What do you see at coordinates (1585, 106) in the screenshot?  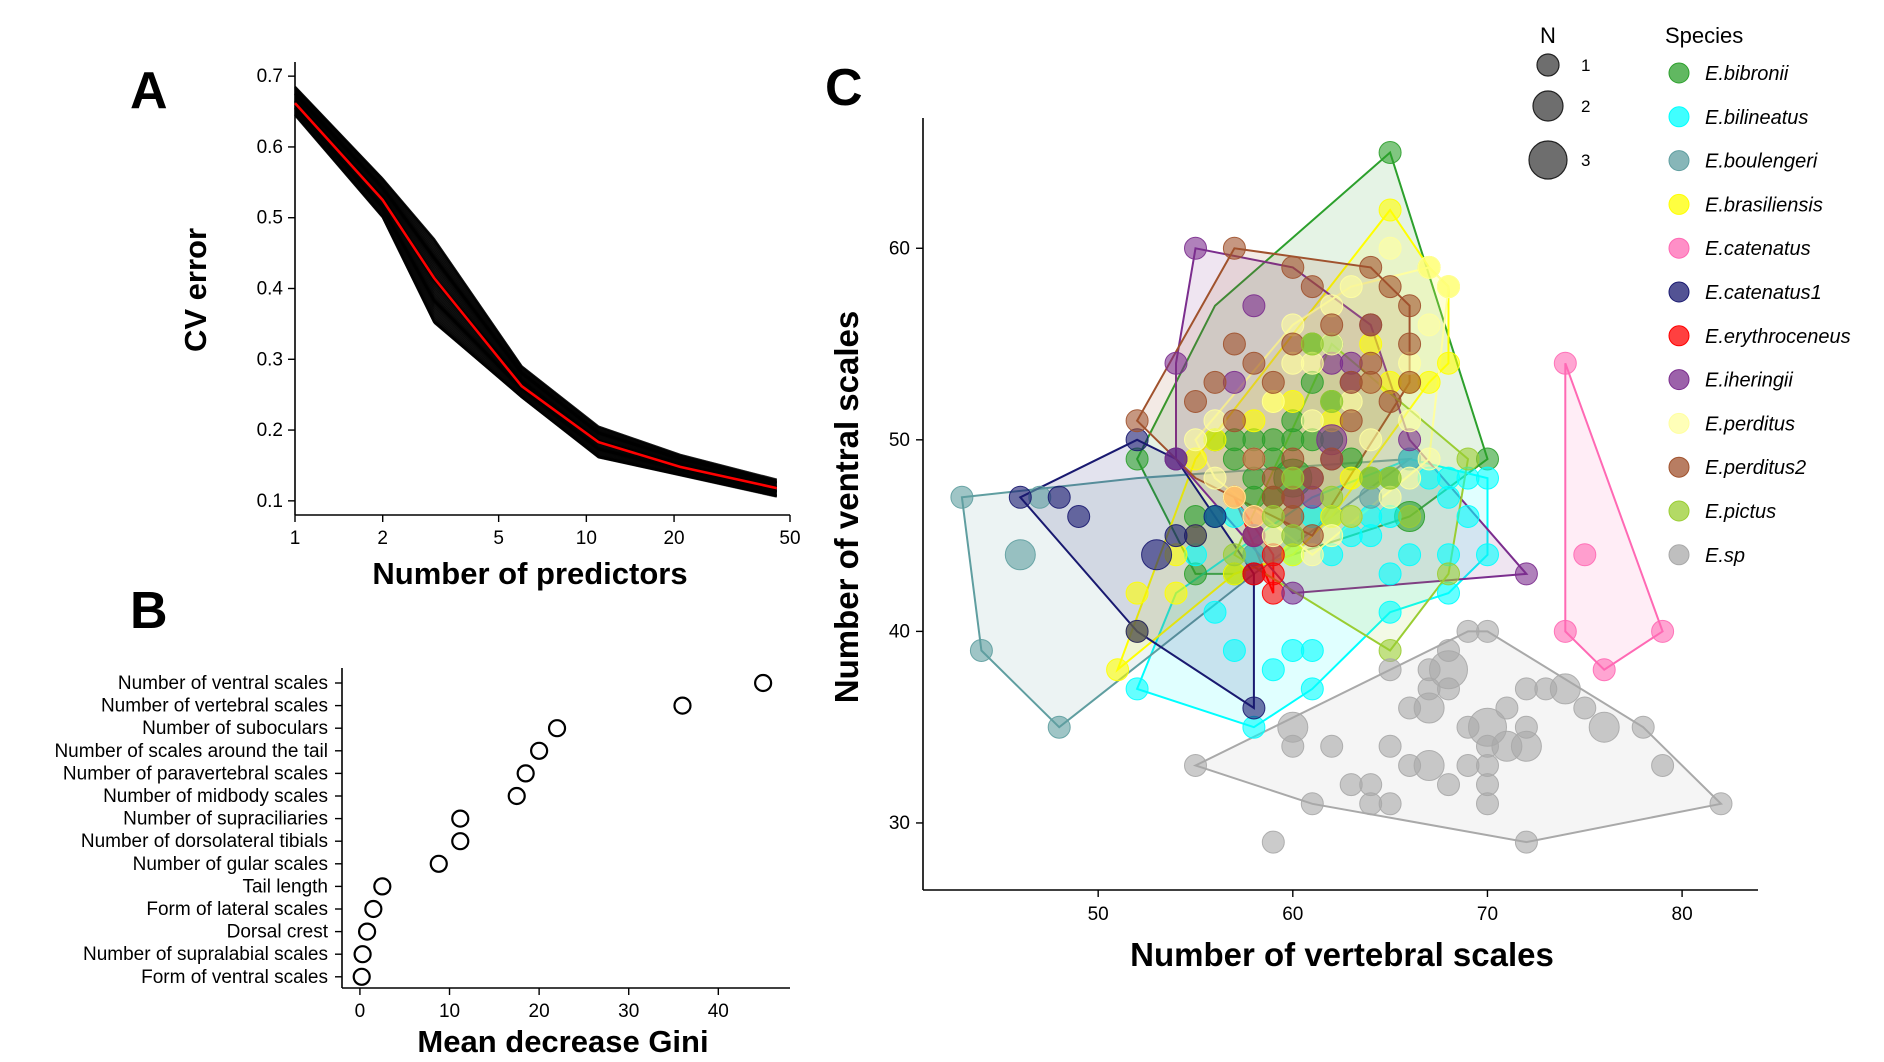 I see `size-legend-label: 2` at bounding box center [1585, 106].